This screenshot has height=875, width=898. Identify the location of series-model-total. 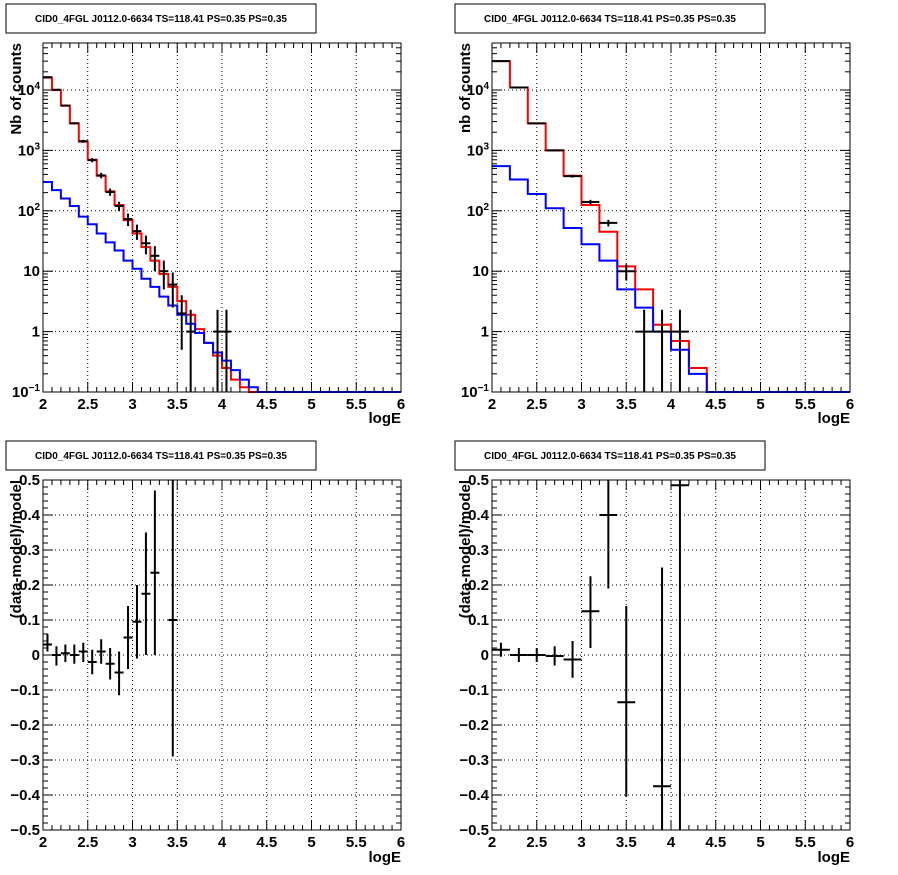
(222, 234).